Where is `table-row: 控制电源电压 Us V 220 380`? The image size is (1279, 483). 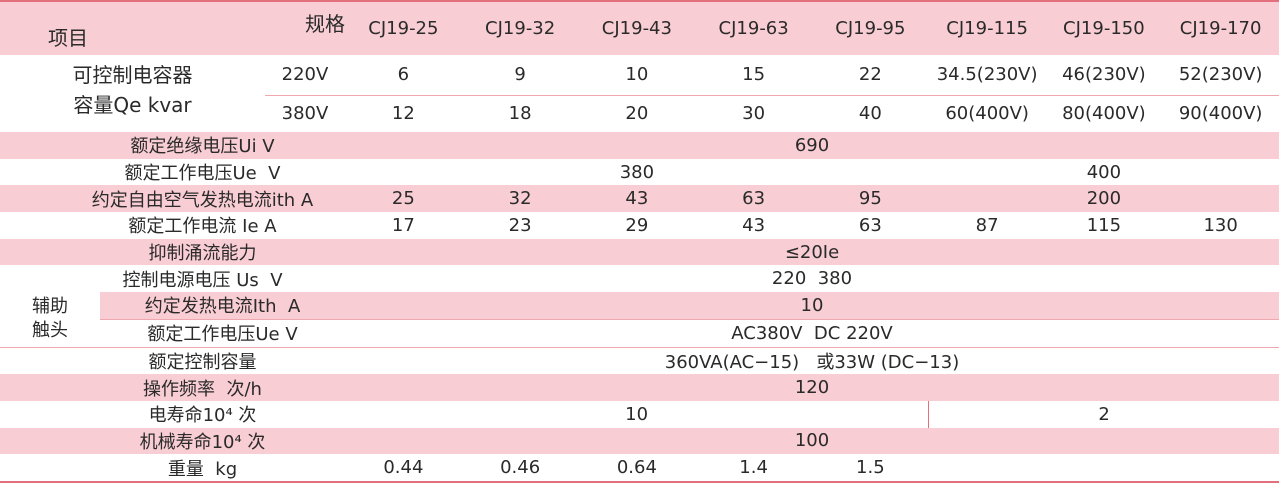
table-row: 控制电源电压 Us V 220 380 is located at coordinates (639, 278).